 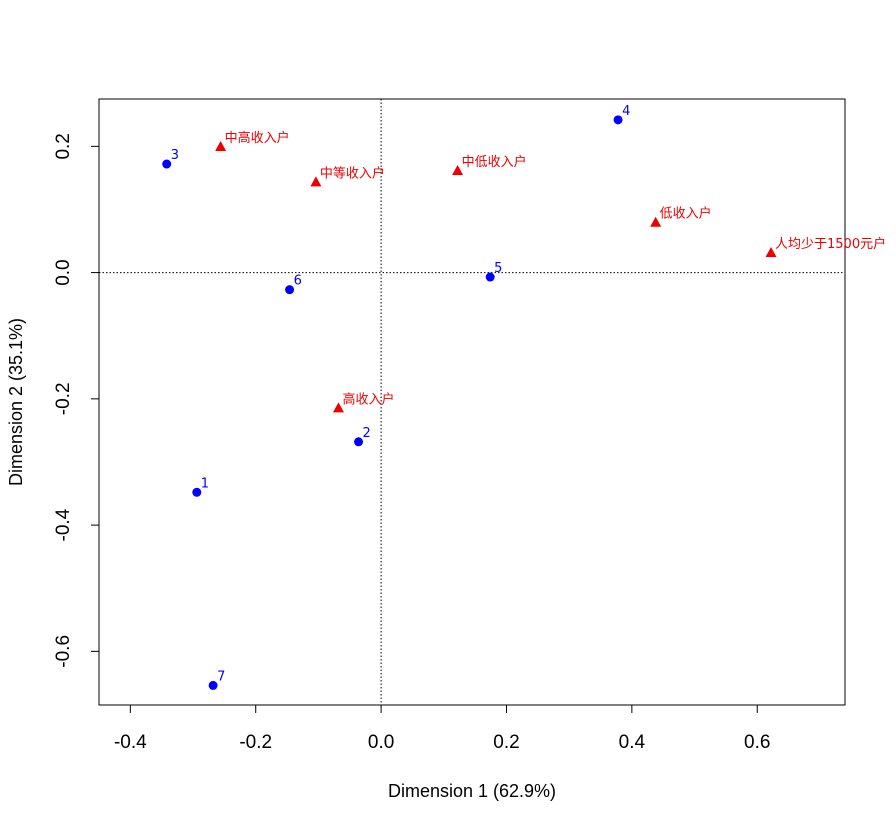 What do you see at coordinates (298, 281) in the screenshot?
I see `row-point-label: 6` at bounding box center [298, 281].